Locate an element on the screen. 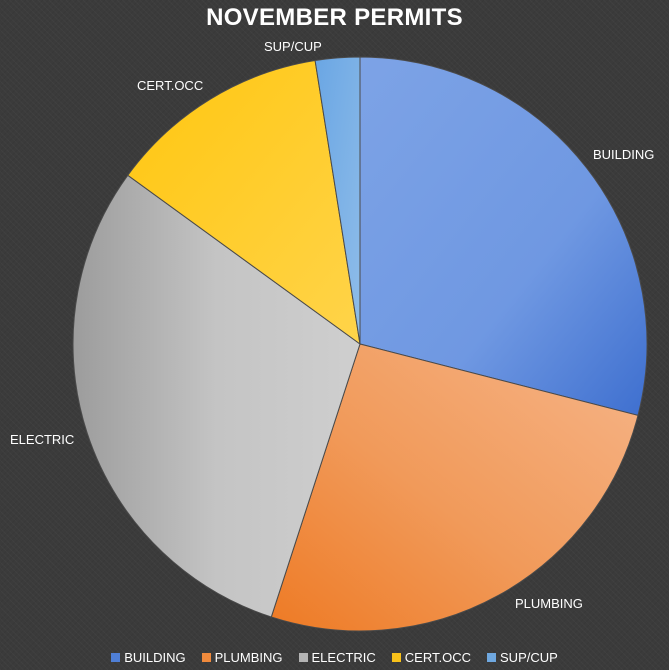  legend-label: ELECTRIC is located at coordinates (343, 657).